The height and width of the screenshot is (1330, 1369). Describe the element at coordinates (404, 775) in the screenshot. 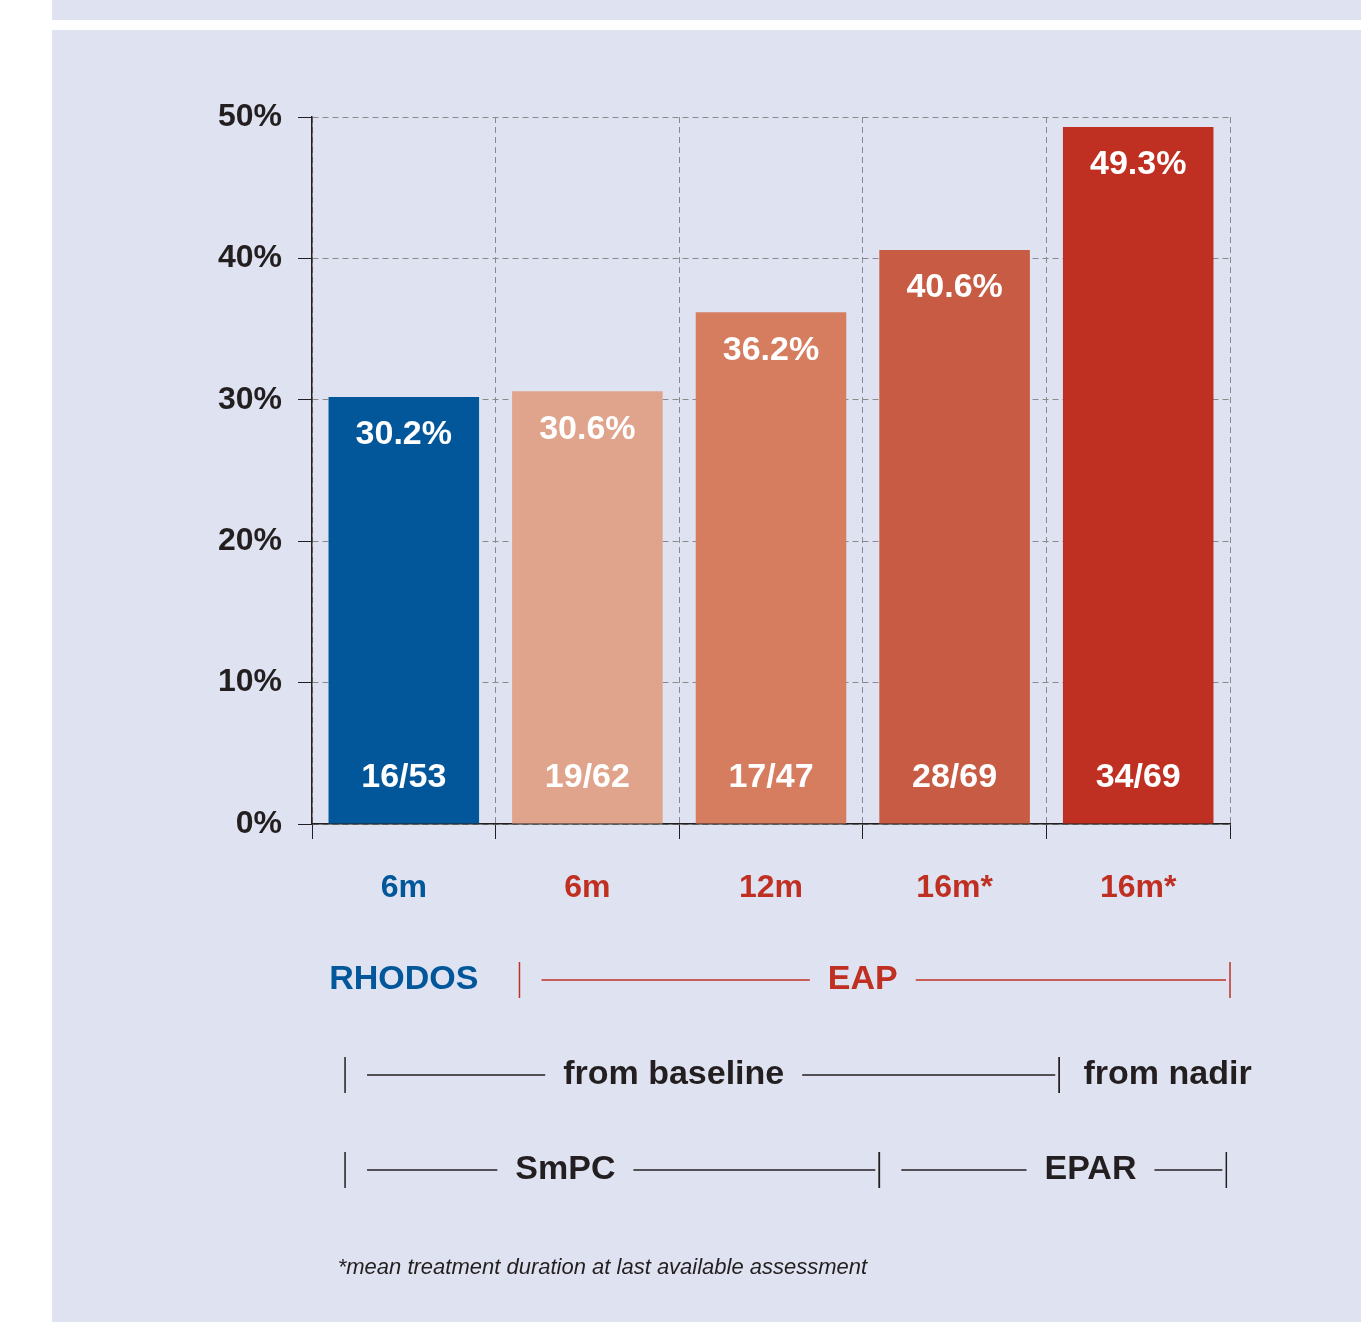

I see `annotation: 16/53` at that location.